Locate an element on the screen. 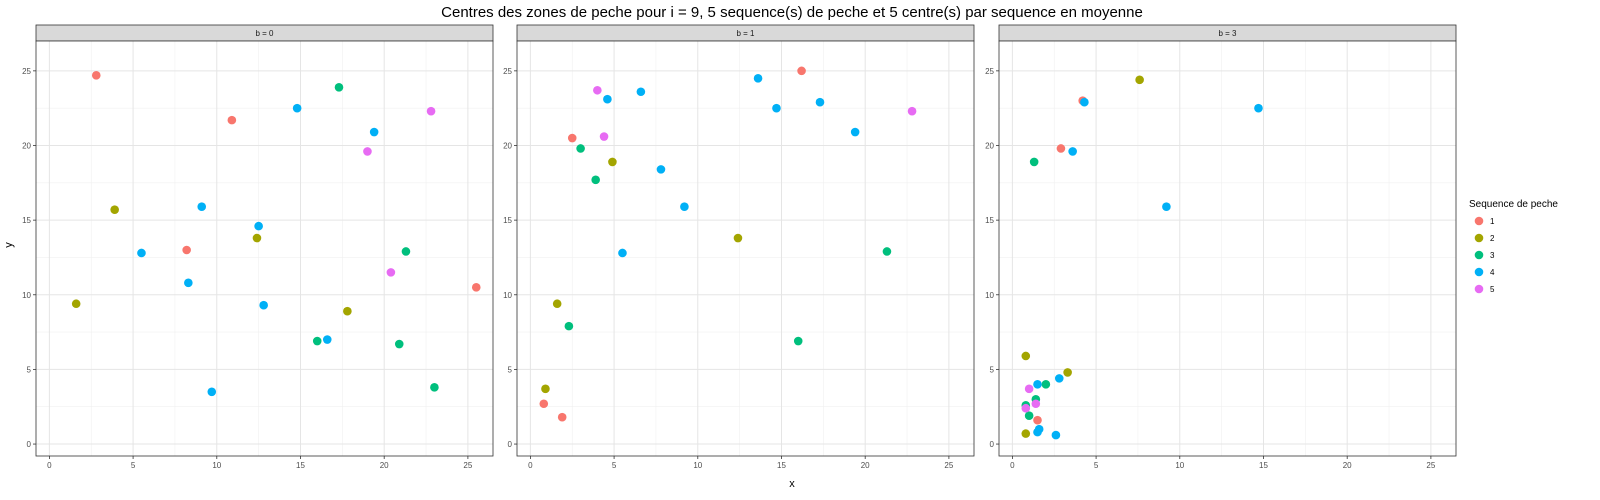 The image size is (1600, 500). facet-strip-label: b = 1 is located at coordinates (745, 33).